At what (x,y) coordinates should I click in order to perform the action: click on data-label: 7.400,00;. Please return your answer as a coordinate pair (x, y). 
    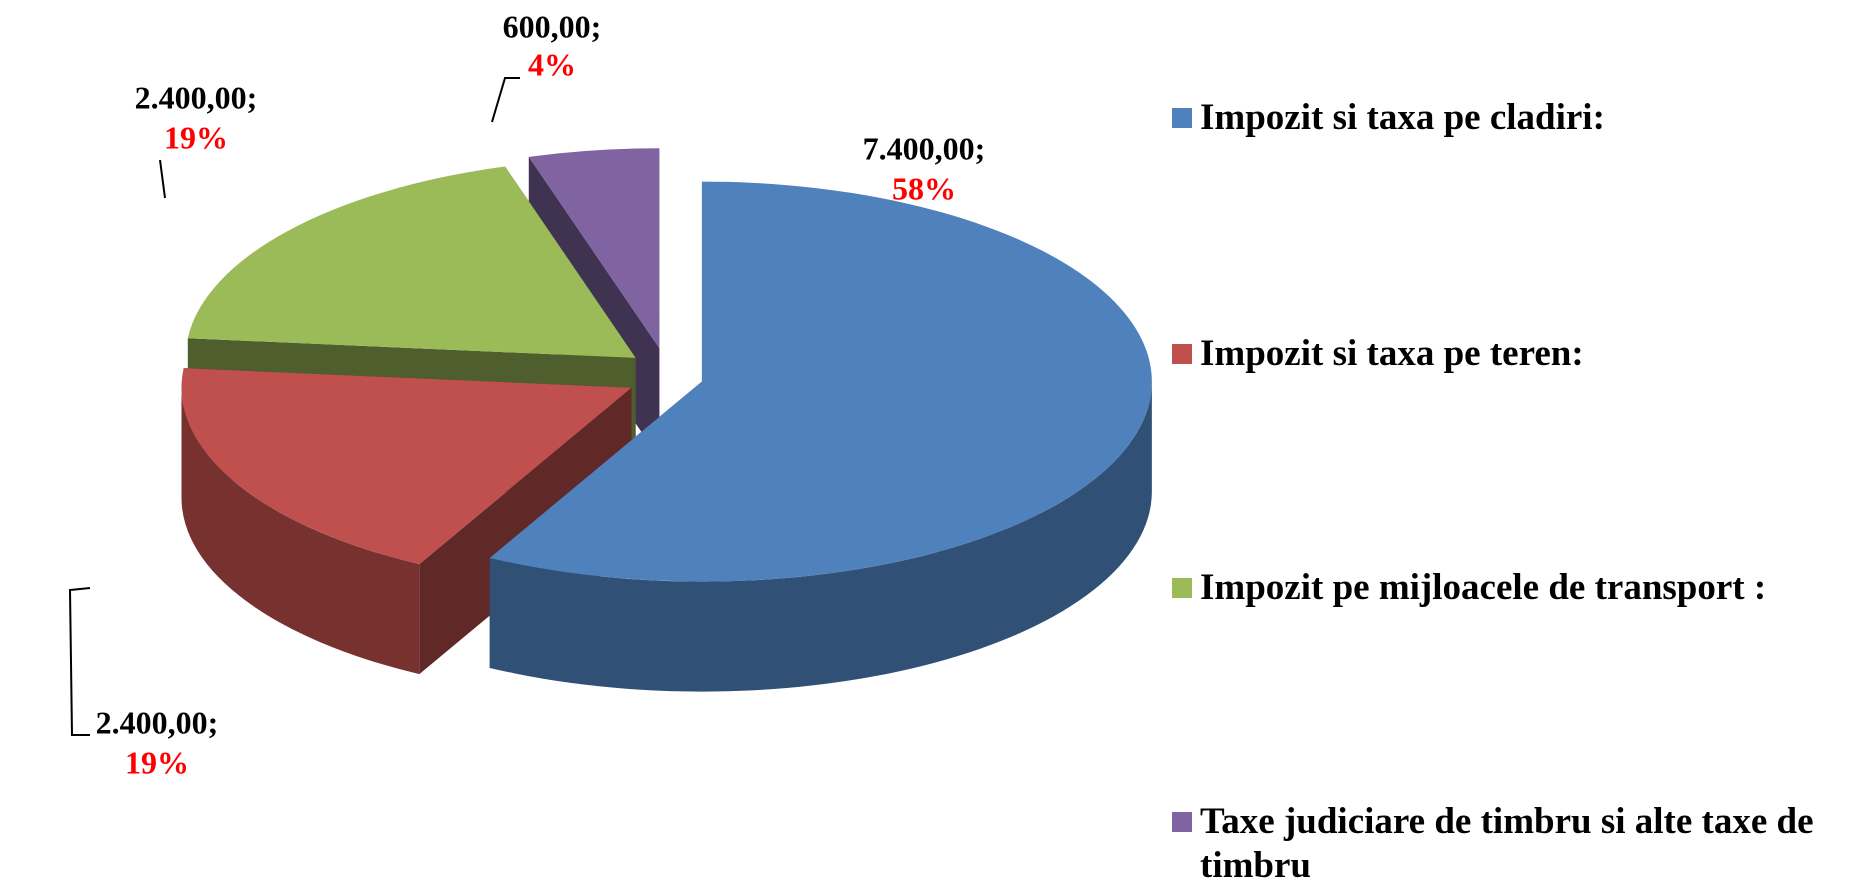
    Looking at the image, I should click on (924, 148).